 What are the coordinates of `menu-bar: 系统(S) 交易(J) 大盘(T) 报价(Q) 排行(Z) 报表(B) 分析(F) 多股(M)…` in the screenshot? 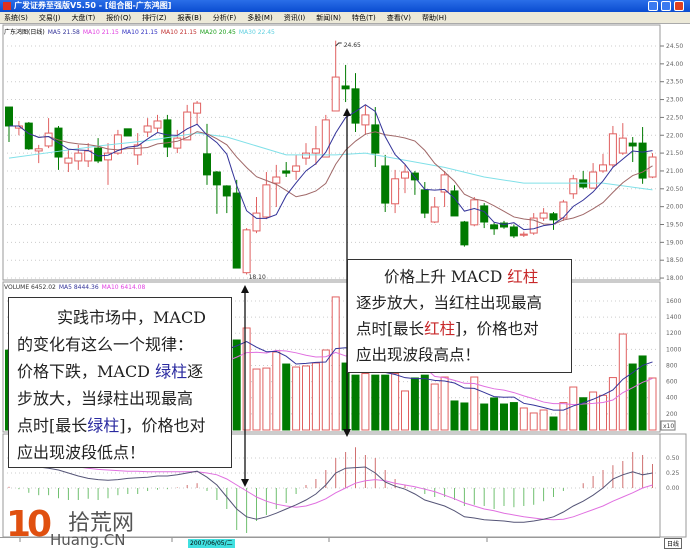 It's located at (345, 18).